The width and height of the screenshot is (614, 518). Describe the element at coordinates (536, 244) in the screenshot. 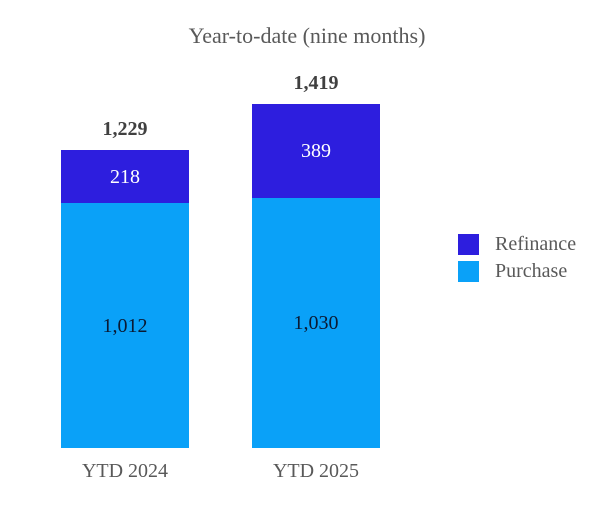

I see `legend-label-refinance: Refinance` at that location.